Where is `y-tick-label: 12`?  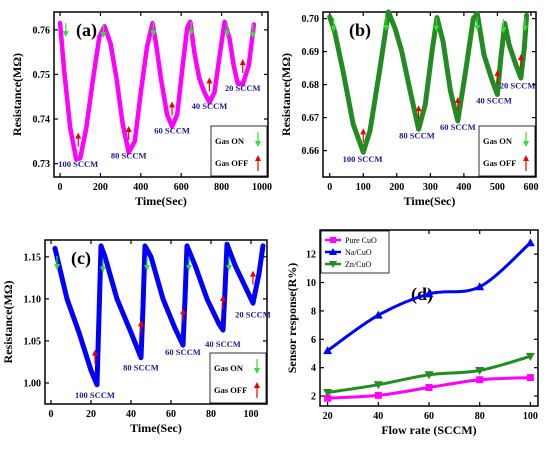
y-tick-label: 12 is located at coordinates (311, 255).